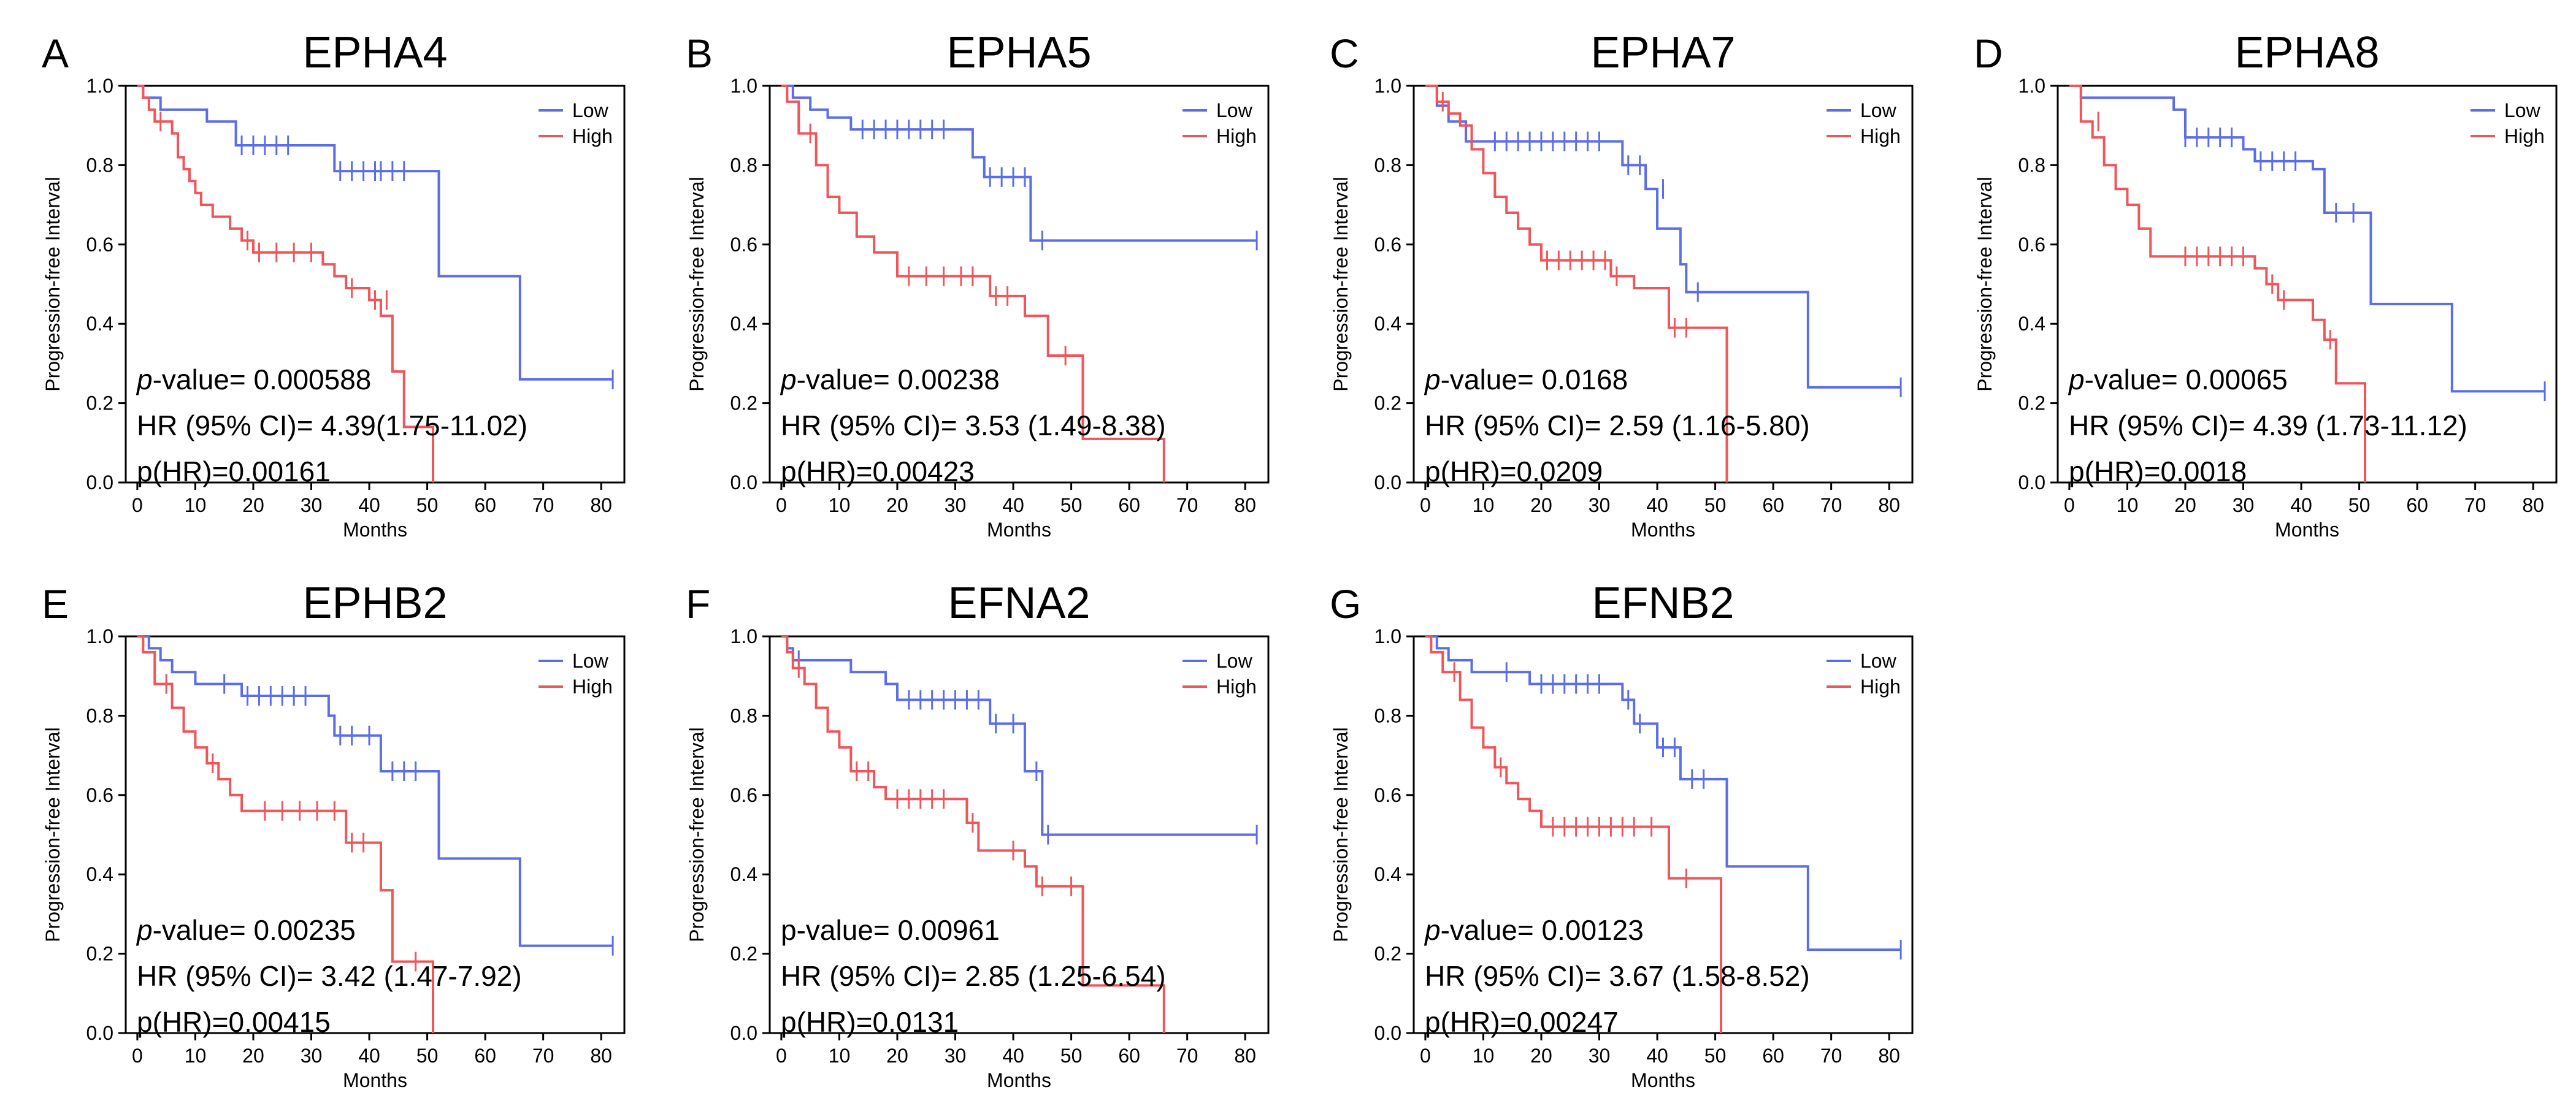  What do you see at coordinates (234, 1022) in the screenshot?
I see `phr-text: p(HR)=0.00415` at bounding box center [234, 1022].